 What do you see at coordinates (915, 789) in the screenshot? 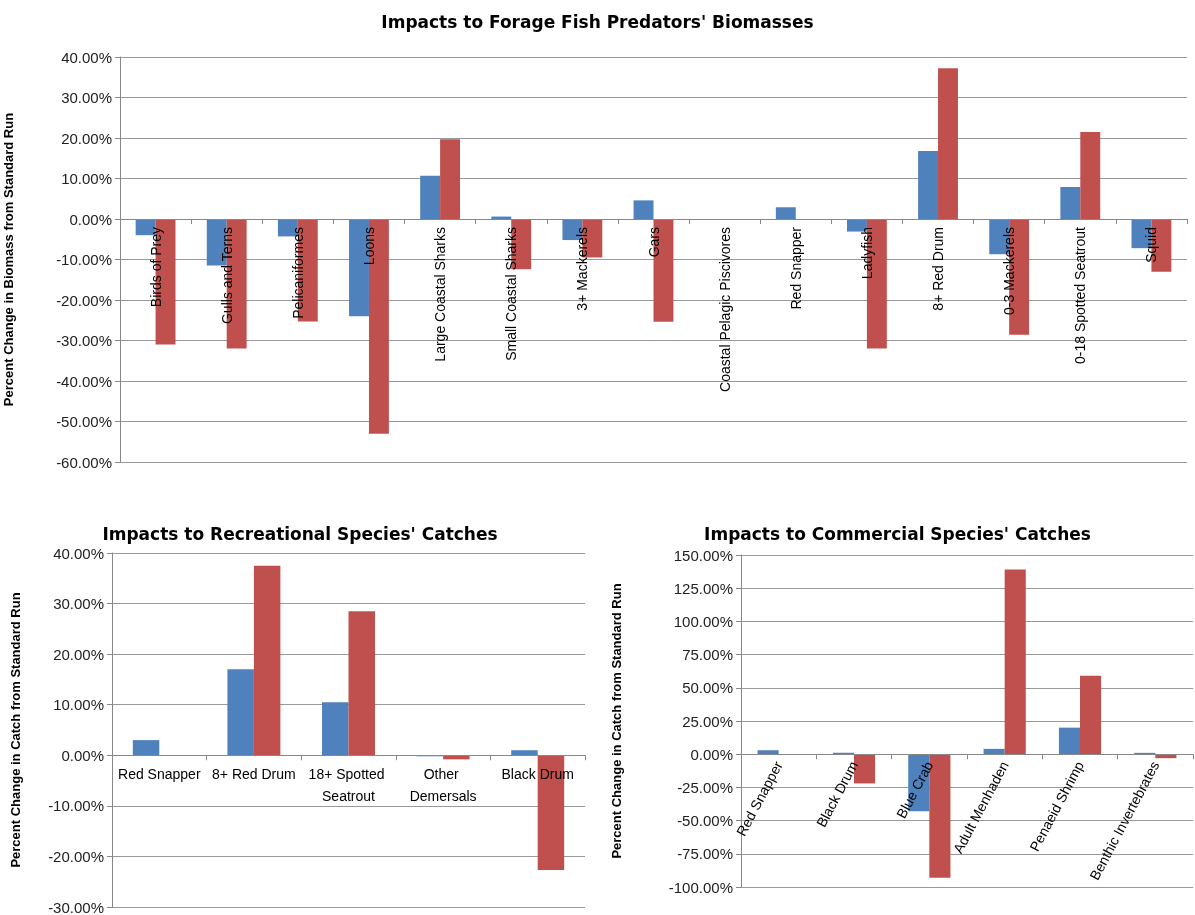
I see `x-tick-label: Blue Crab` at bounding box center [915, 789].